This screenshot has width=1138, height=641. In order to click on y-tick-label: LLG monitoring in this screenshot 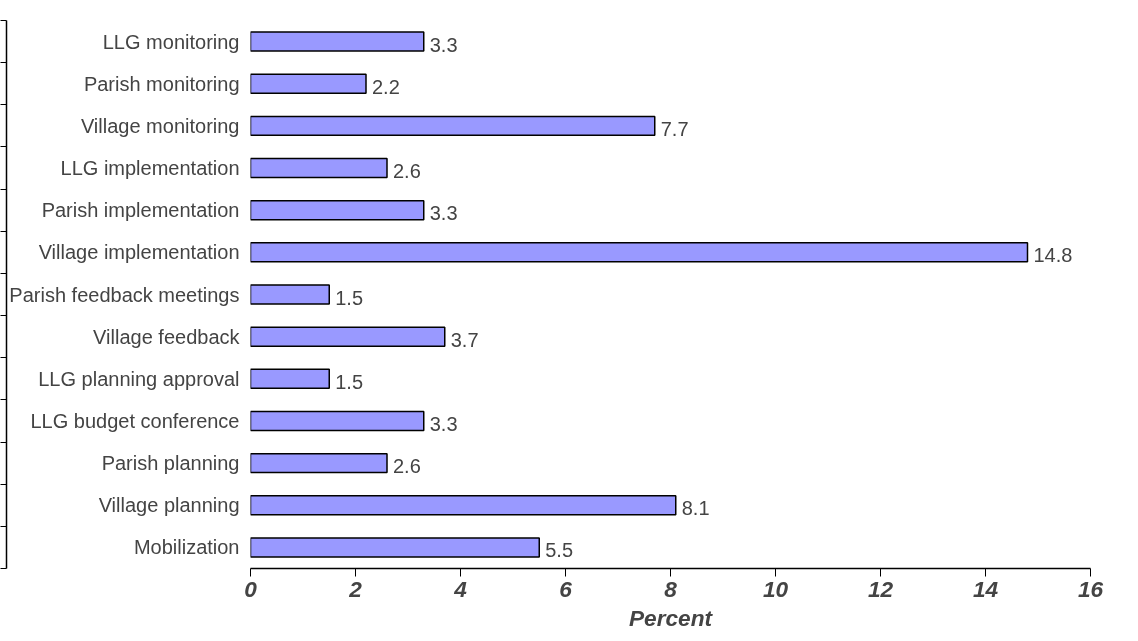, I will do `click(171, 41)`.